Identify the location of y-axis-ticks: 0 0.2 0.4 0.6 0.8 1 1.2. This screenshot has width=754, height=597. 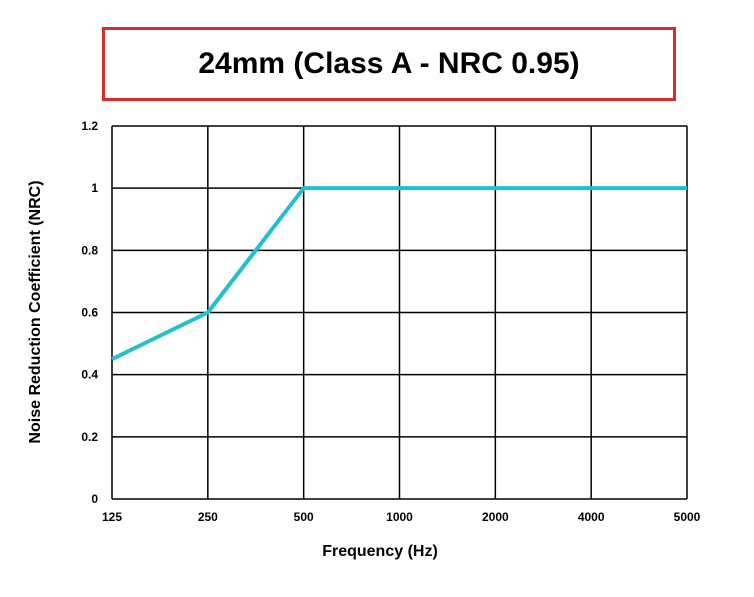
(89, 312).